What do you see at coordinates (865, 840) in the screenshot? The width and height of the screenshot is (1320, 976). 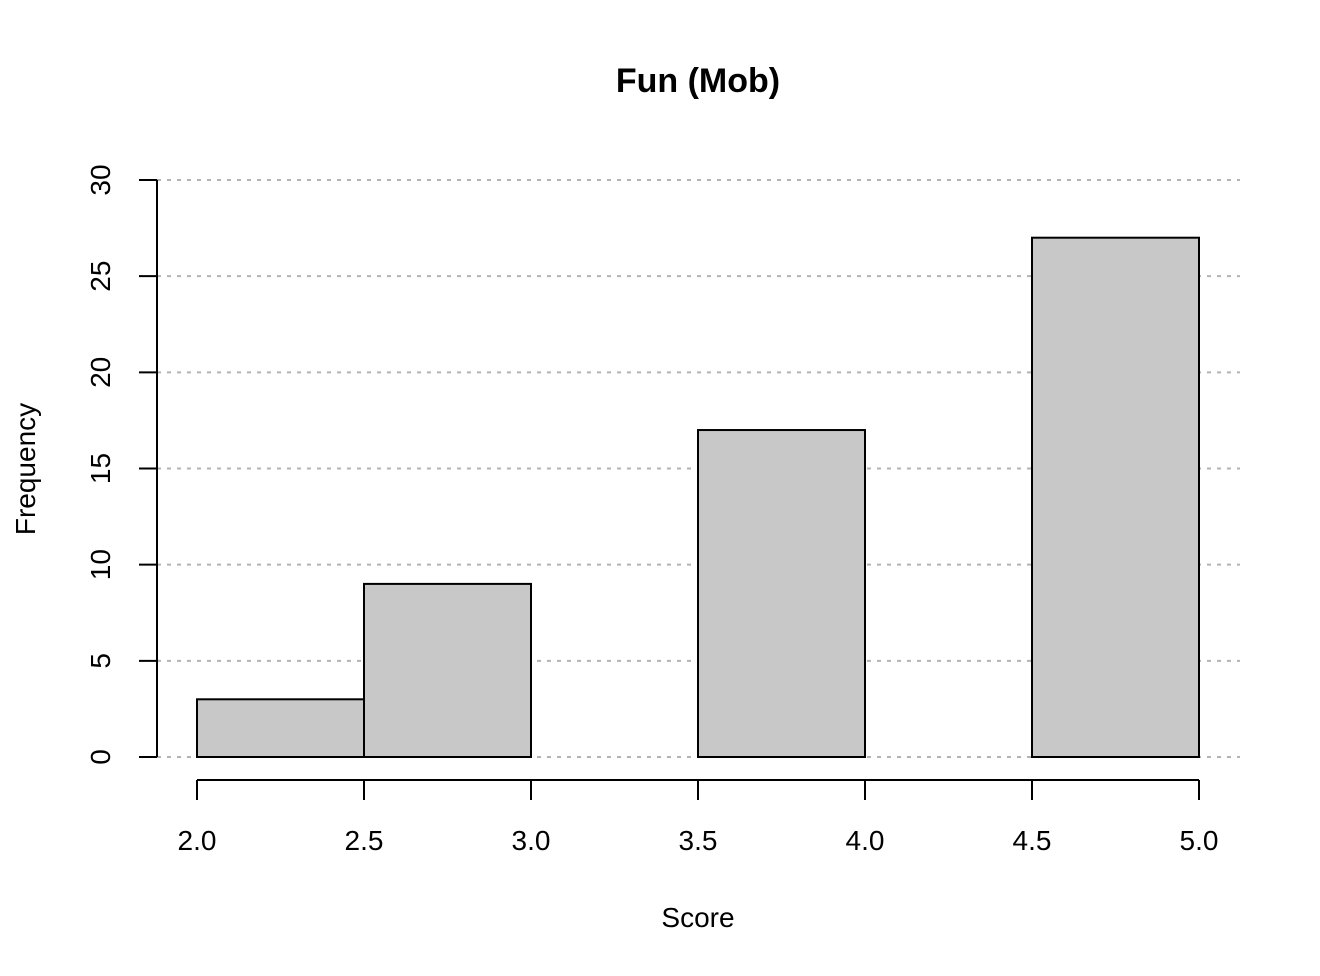 I see `x-tick-label: 4.0` at bounding box center [865, 840].